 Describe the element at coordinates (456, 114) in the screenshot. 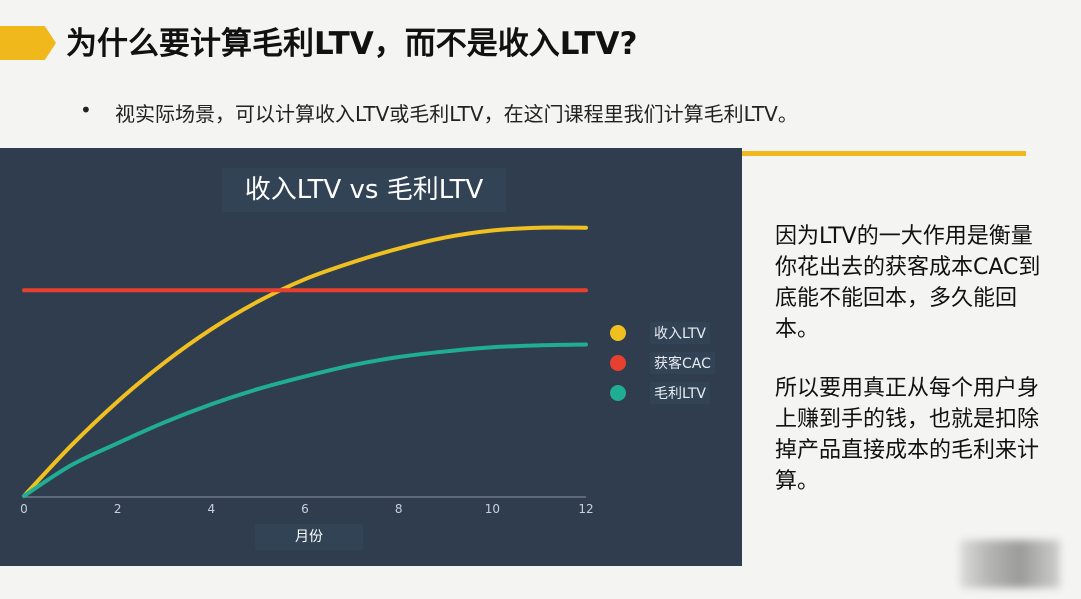

I see `bullet-text: 视实际场景，可以计算收入LTV或毛利LTV，在这门课程里我们计算毛利LTV。` at that location.